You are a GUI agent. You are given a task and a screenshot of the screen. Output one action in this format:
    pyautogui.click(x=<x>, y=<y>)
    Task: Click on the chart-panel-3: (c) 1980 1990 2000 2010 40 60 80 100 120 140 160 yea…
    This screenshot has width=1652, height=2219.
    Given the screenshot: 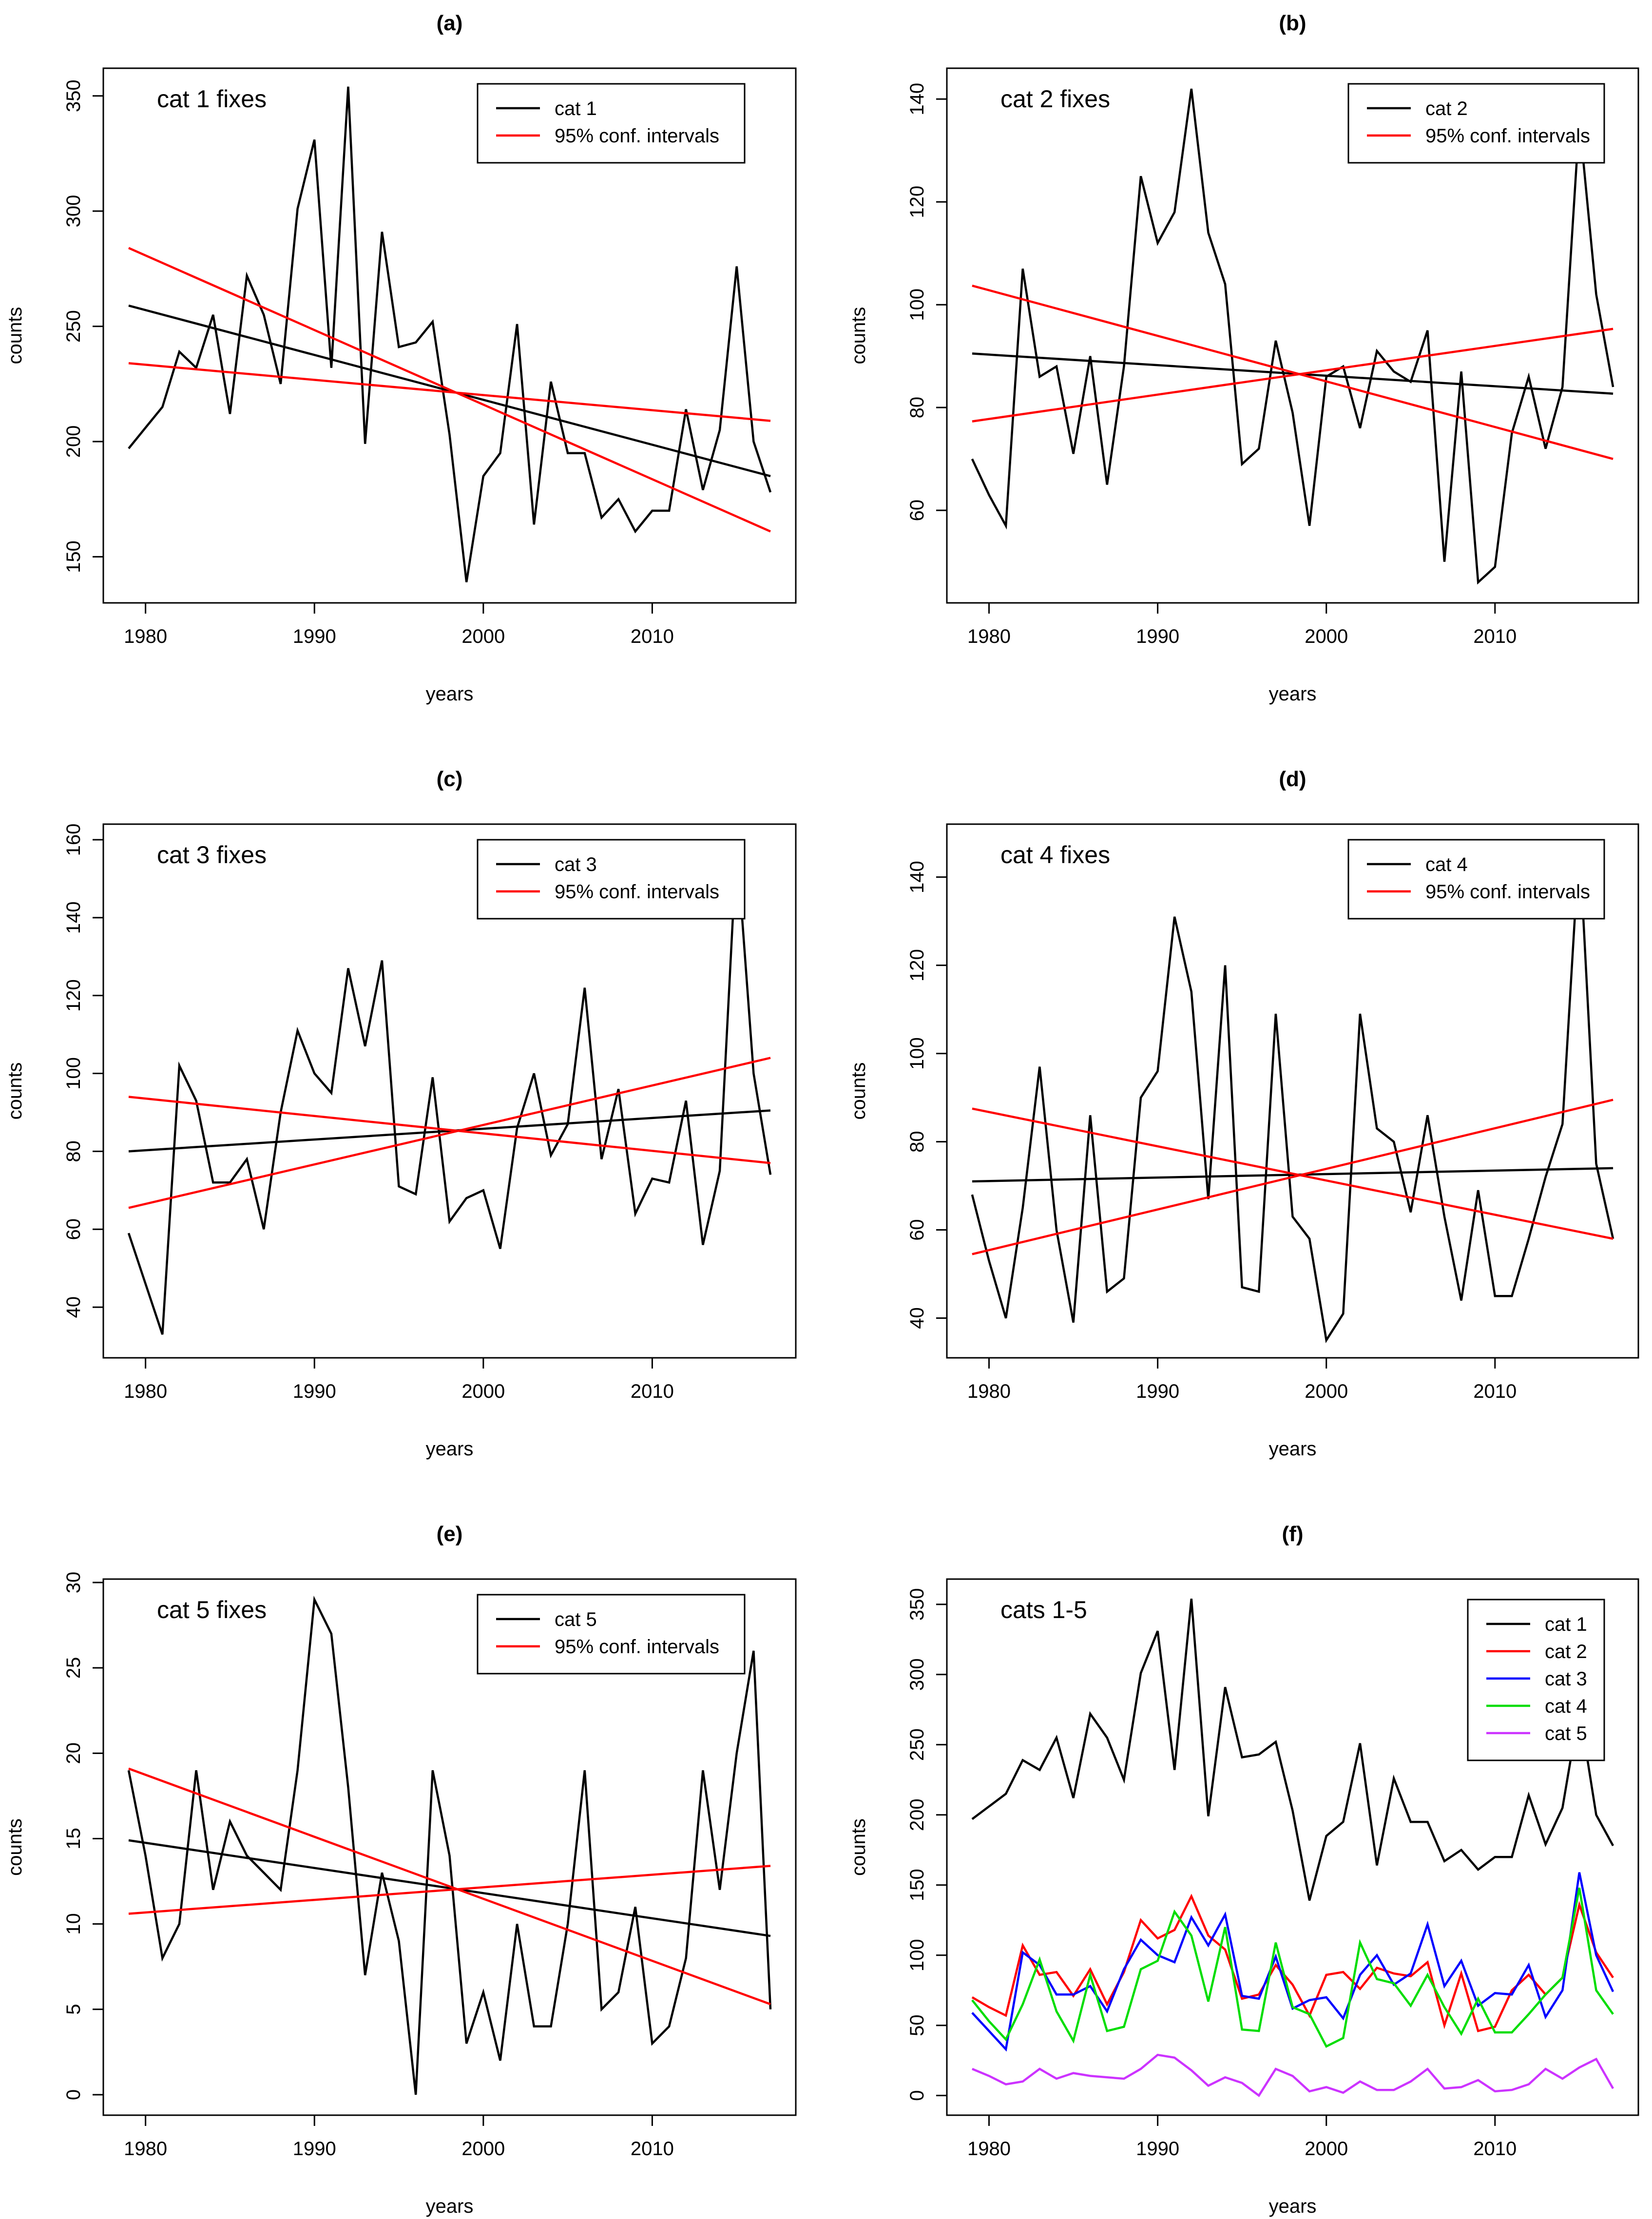 What is the action you would take?
    pyautogui.click(x=400, y=1113)
    